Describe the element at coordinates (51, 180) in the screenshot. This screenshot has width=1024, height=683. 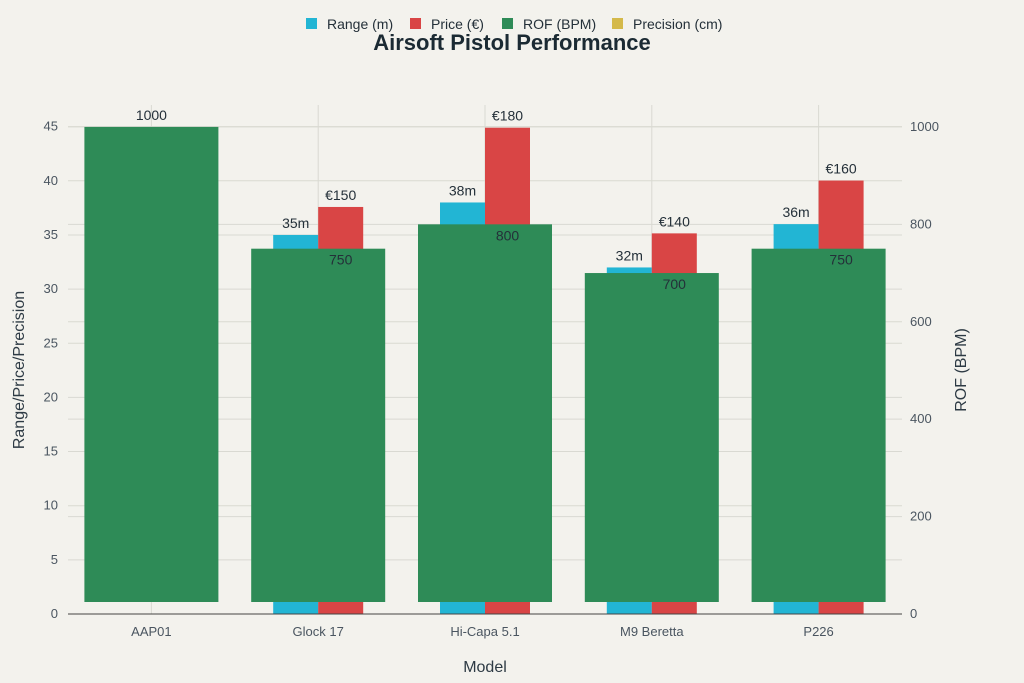
I see `y-tick-label: 40` at that location.